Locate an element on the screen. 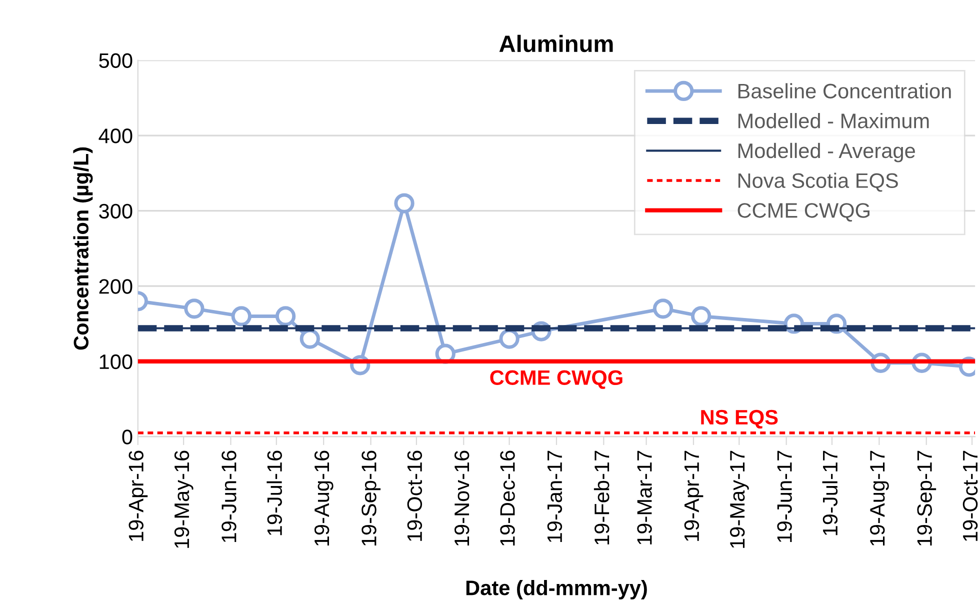 The height and width of the screenshot is (615, 978). annotation: NS EQS is located at coordinates (739, 419).